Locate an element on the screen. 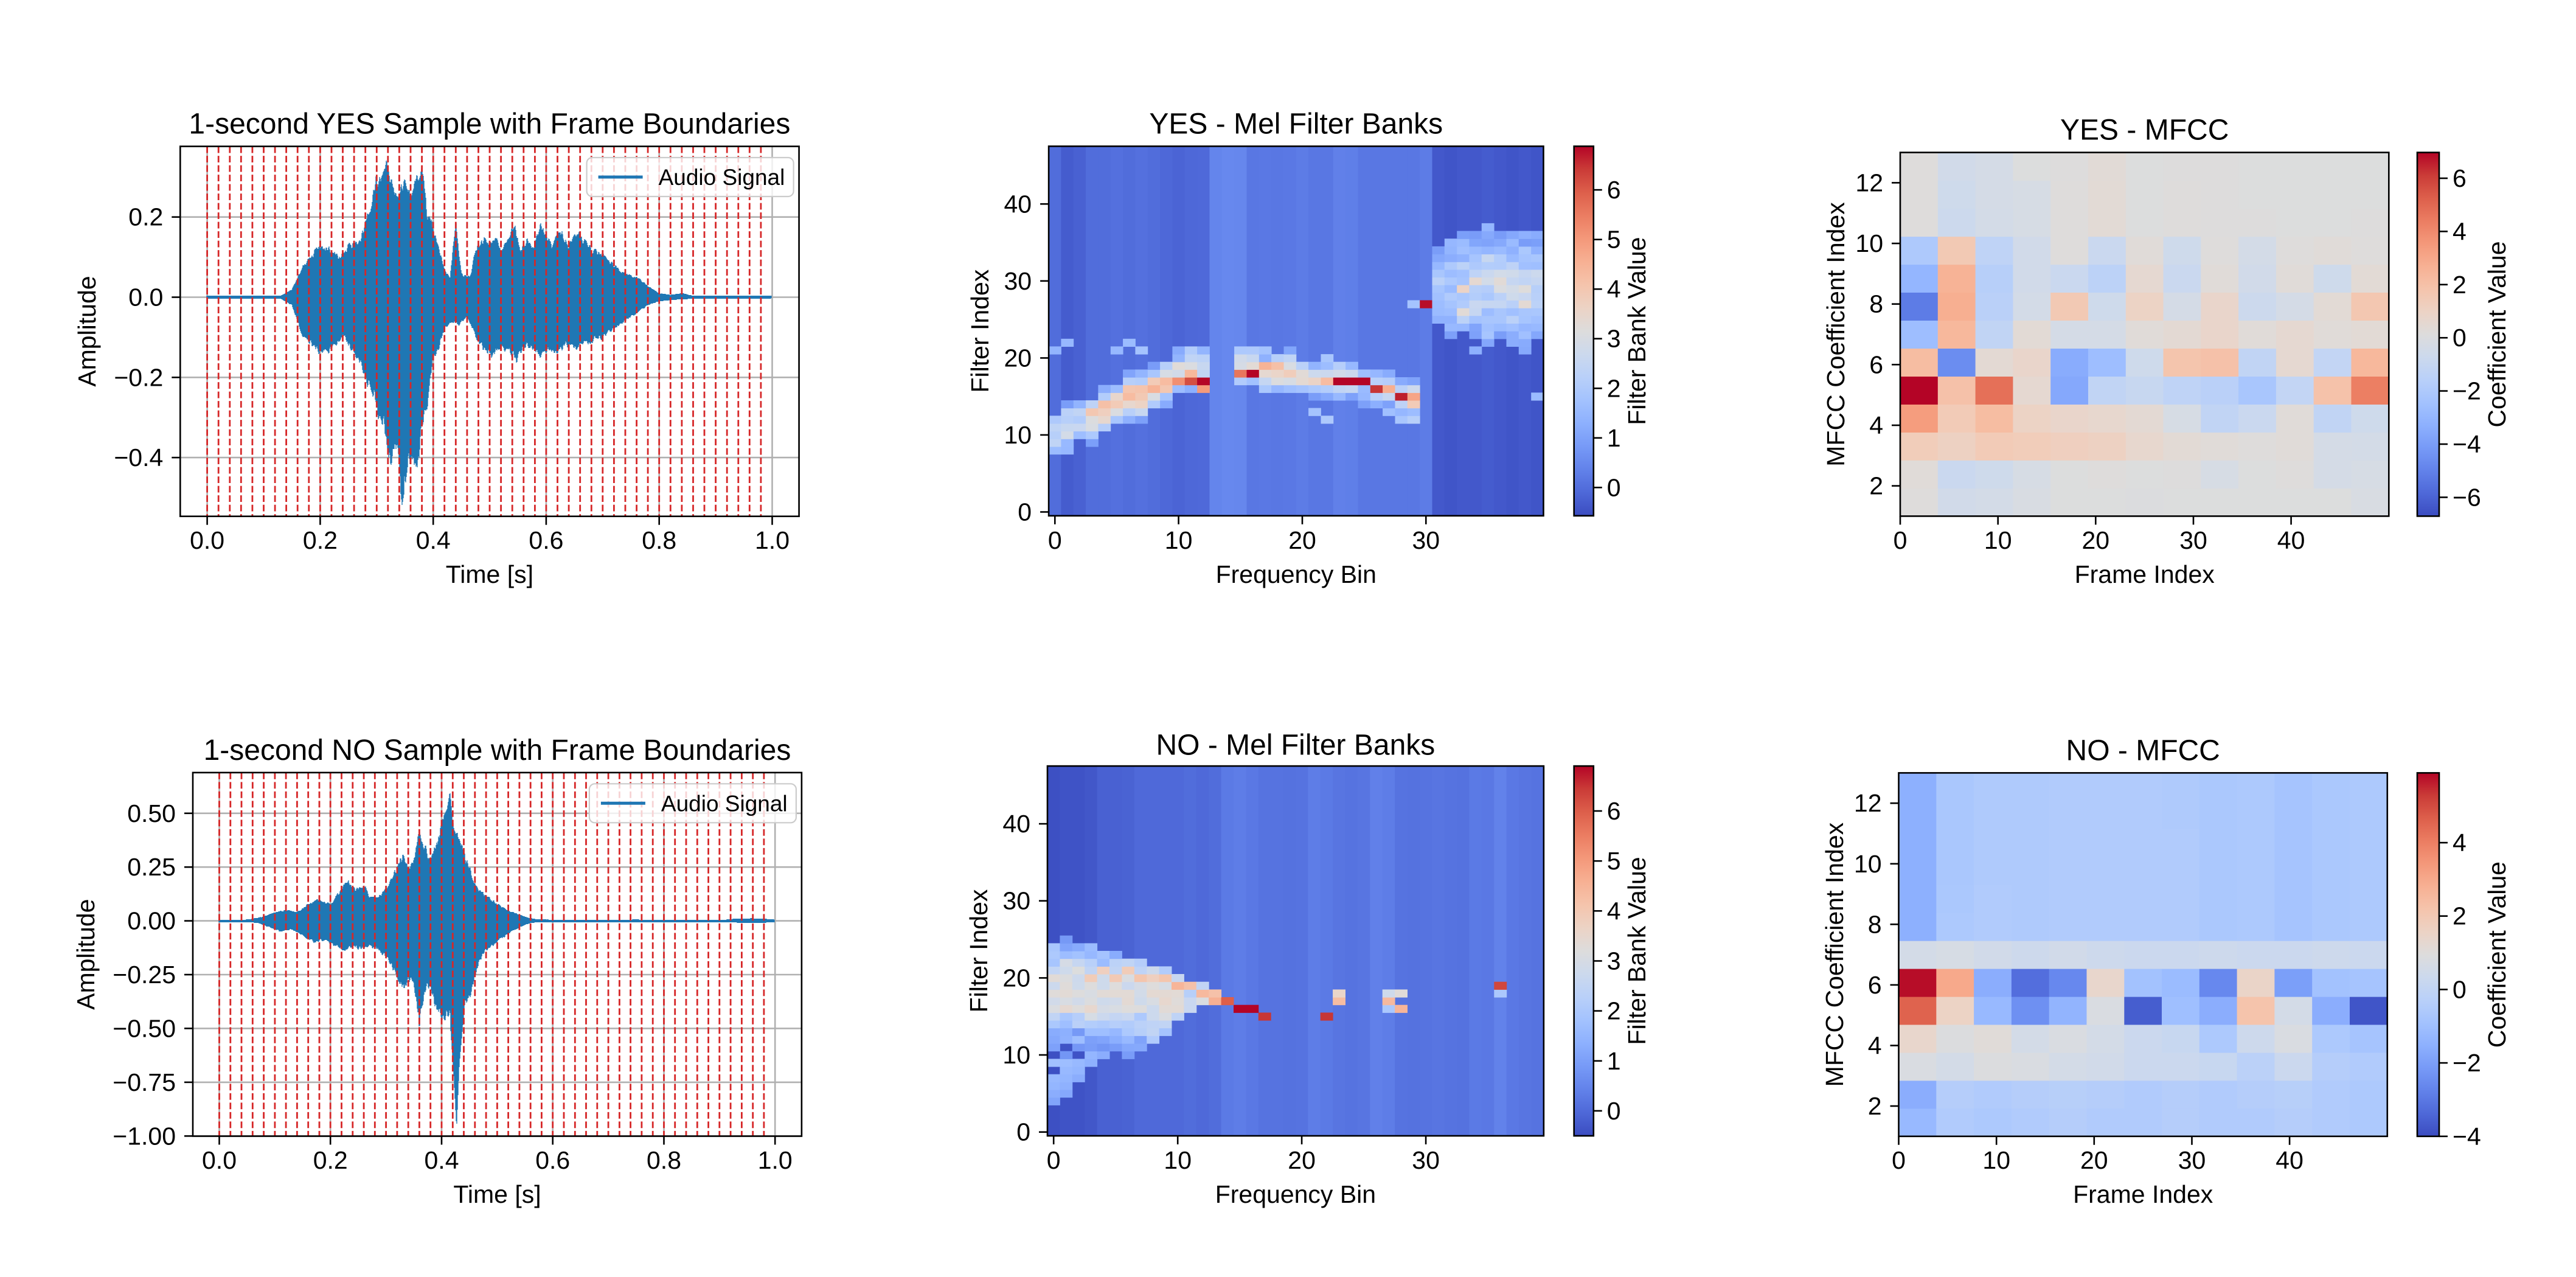  svg-text: YES - Mel Filter Banks is located at coordinates (1296, 124).